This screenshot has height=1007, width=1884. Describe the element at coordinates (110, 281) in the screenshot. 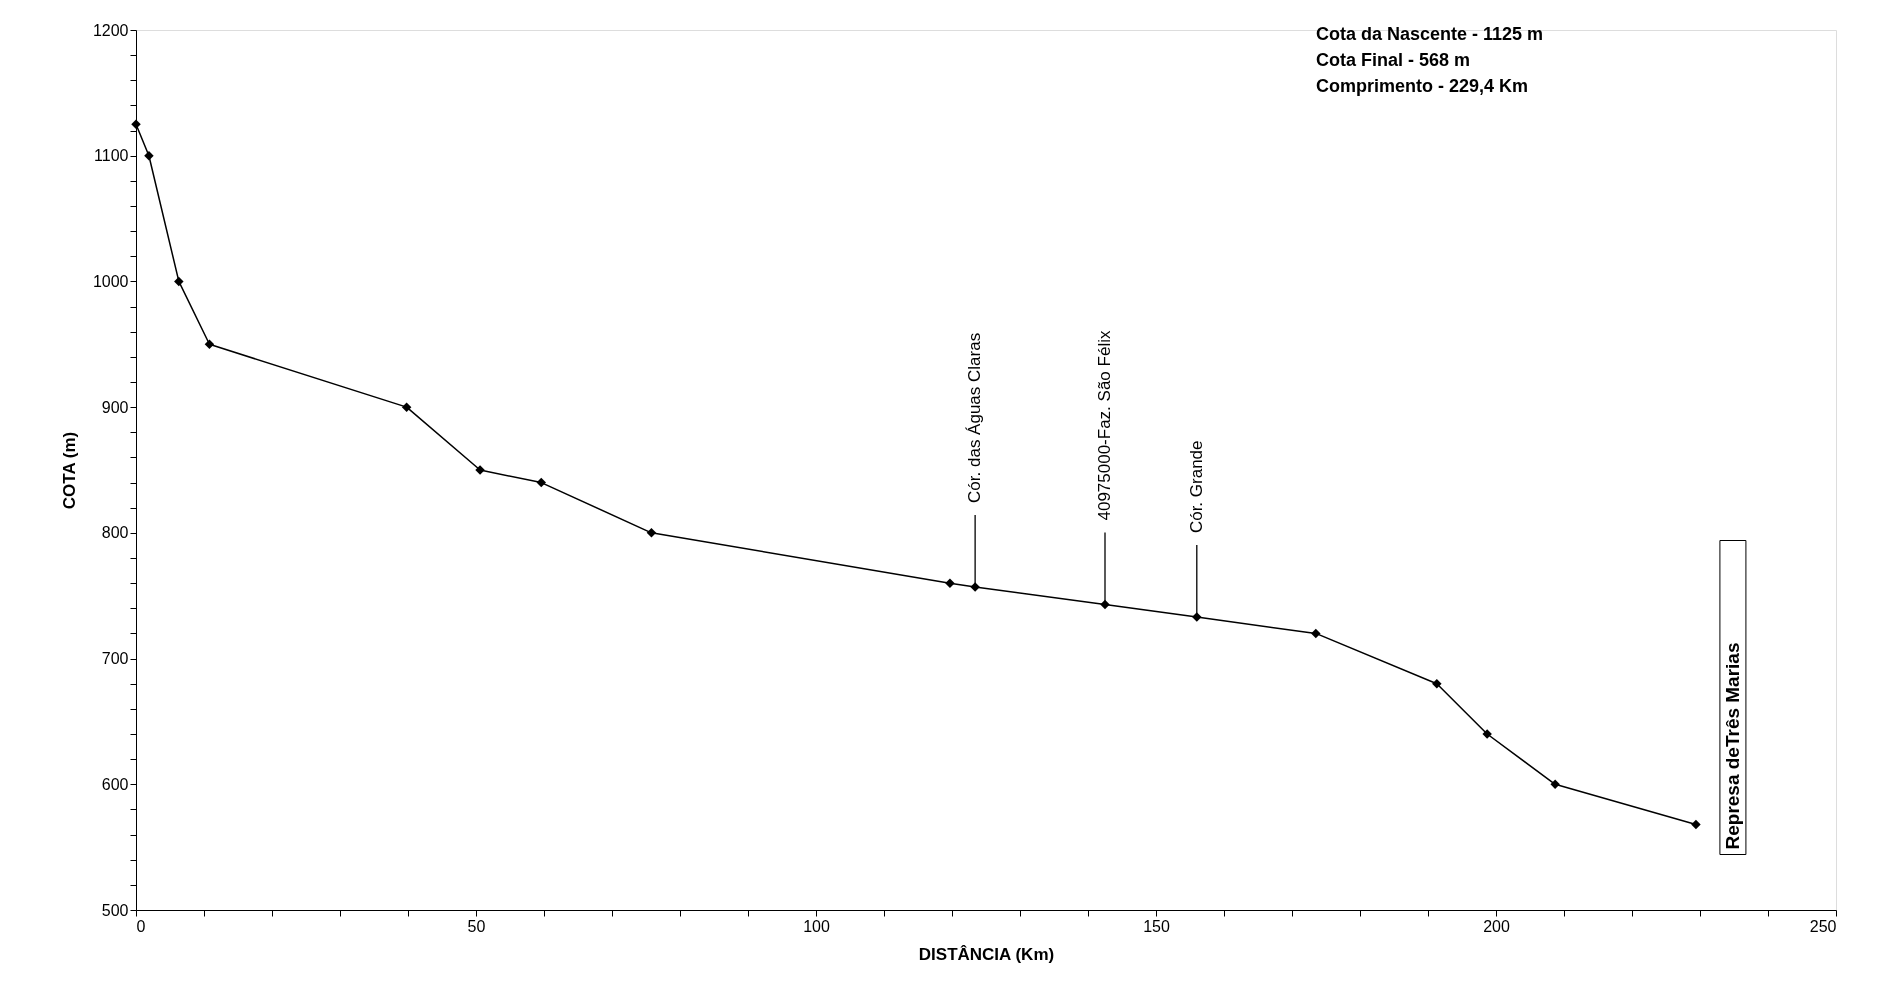

I see `y-tick-label: 1000` at that location.